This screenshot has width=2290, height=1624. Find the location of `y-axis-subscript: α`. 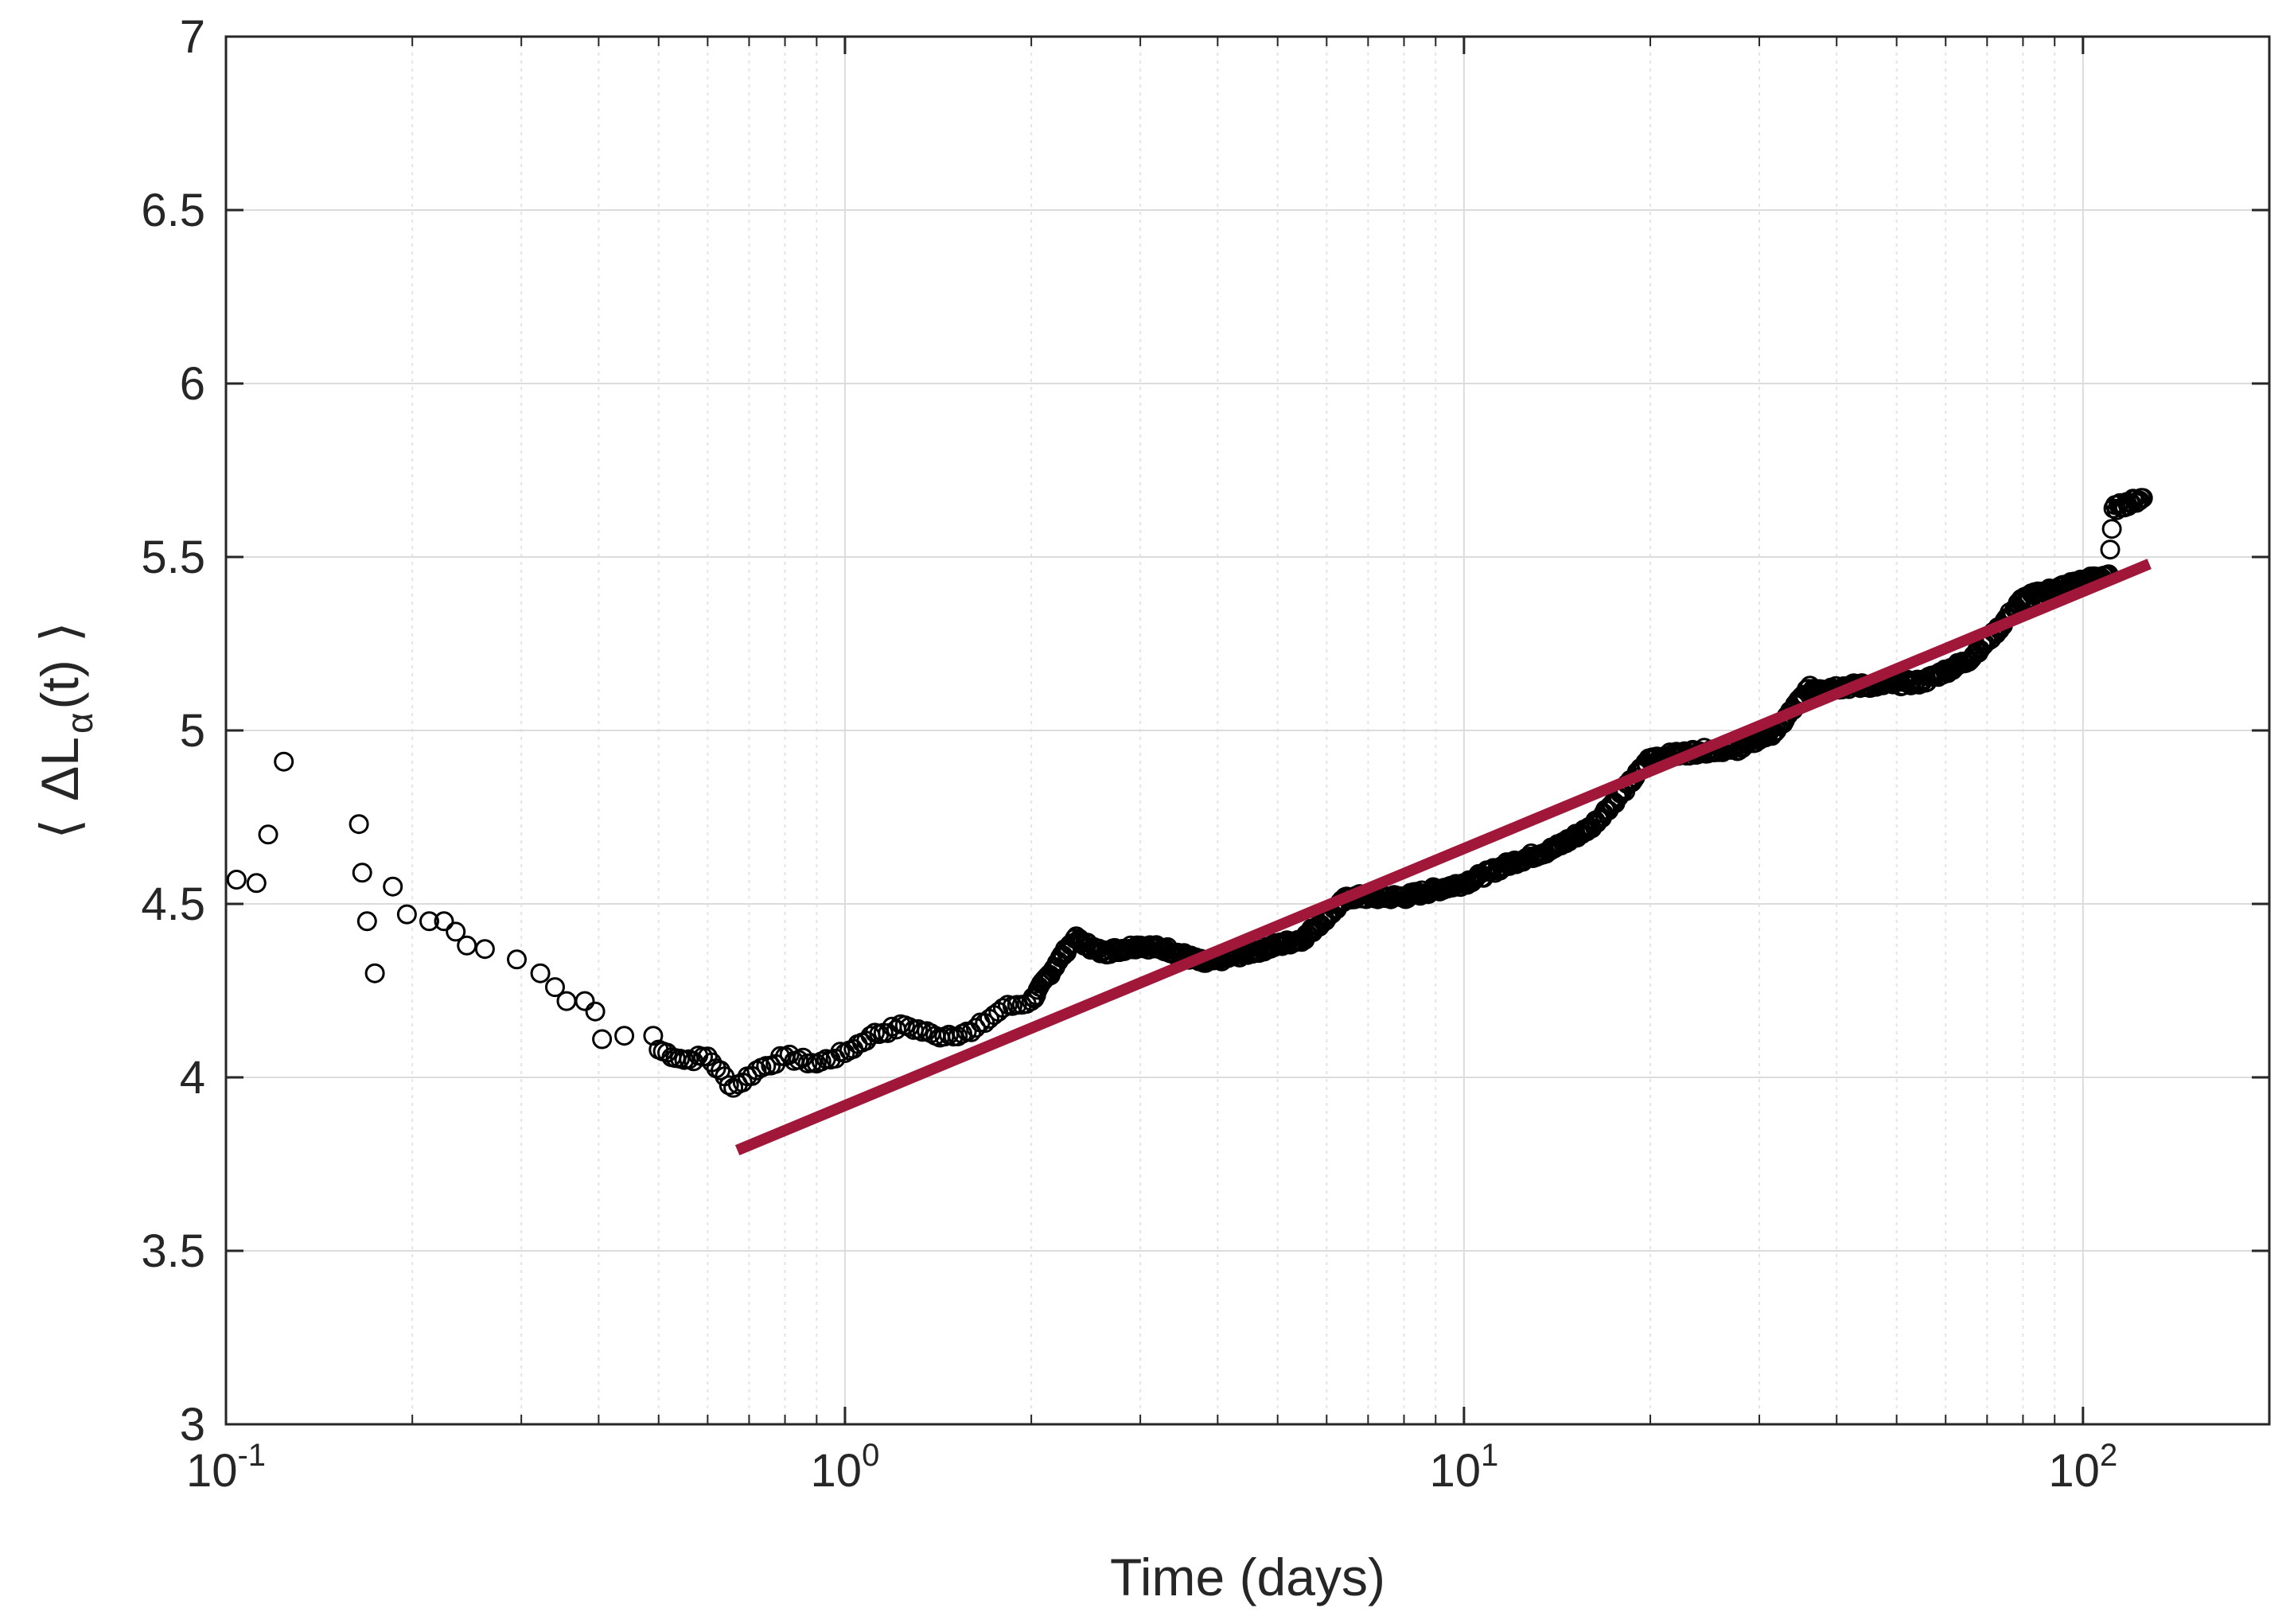

y-axis-subscript: α is located at coordinates (79, 723).